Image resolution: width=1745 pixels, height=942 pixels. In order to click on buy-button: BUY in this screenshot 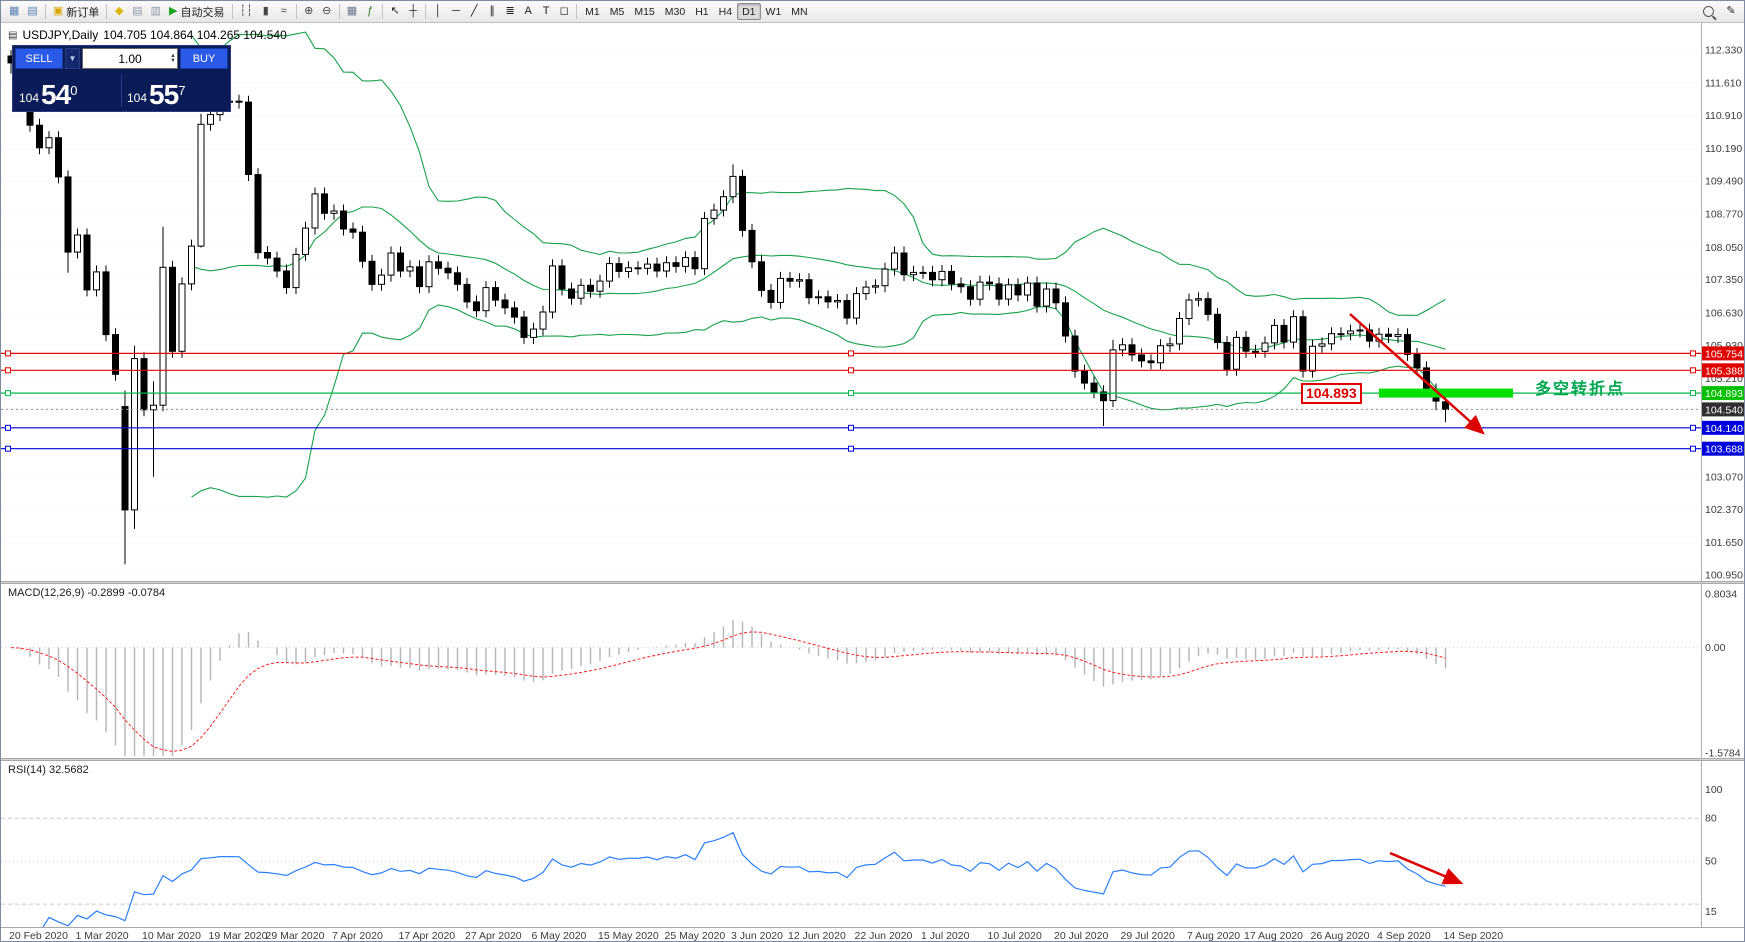, I will do `click(204, 58)`.